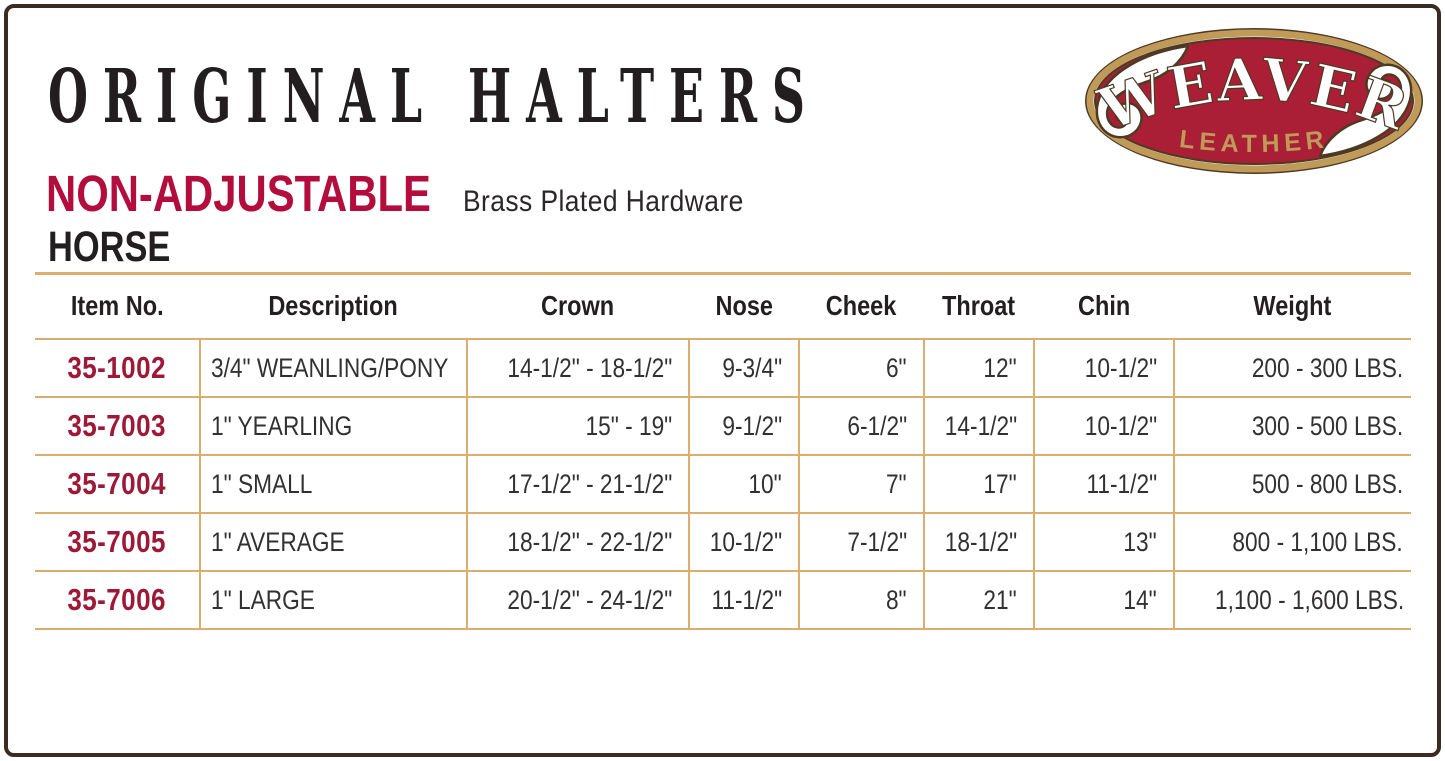 The width and height of the screenshot is (1445, 761). What do you see at coordinates (1365, 110) in the screenshot?
I see `logo-right-flourish` at bounding box center [1365, 110].